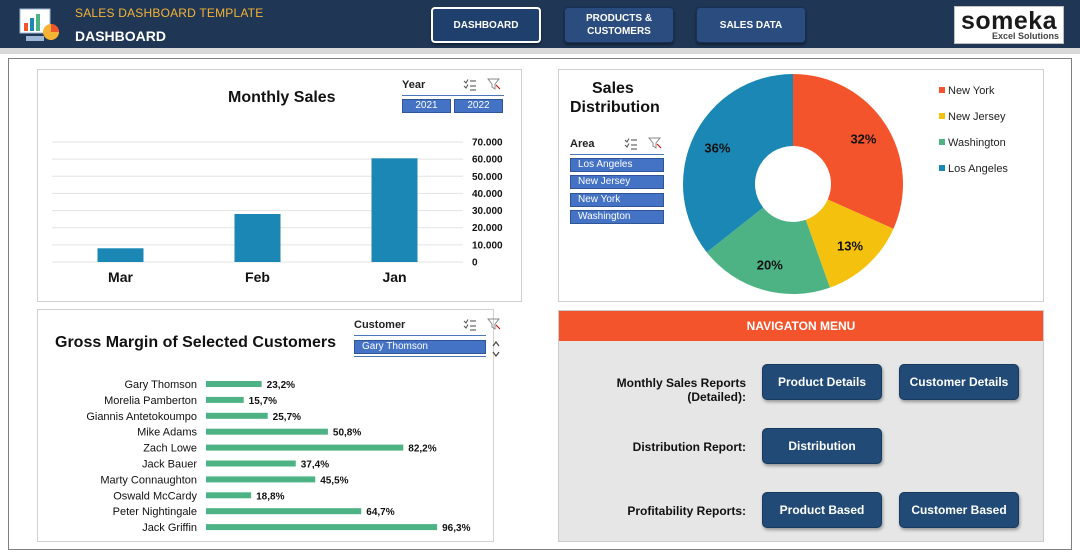 This screenshot has height=554, width=1080. What do you see at coordinates (959, 382) in the screenshot?
I see `customer-details-button: Customer Details` at bounding box center [959, 382].